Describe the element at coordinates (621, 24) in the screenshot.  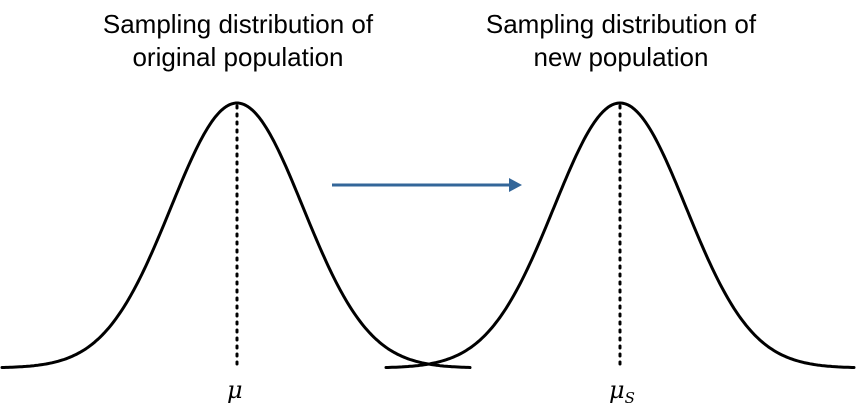
I see `right-title-line1: Sampling distribution of` at that location.